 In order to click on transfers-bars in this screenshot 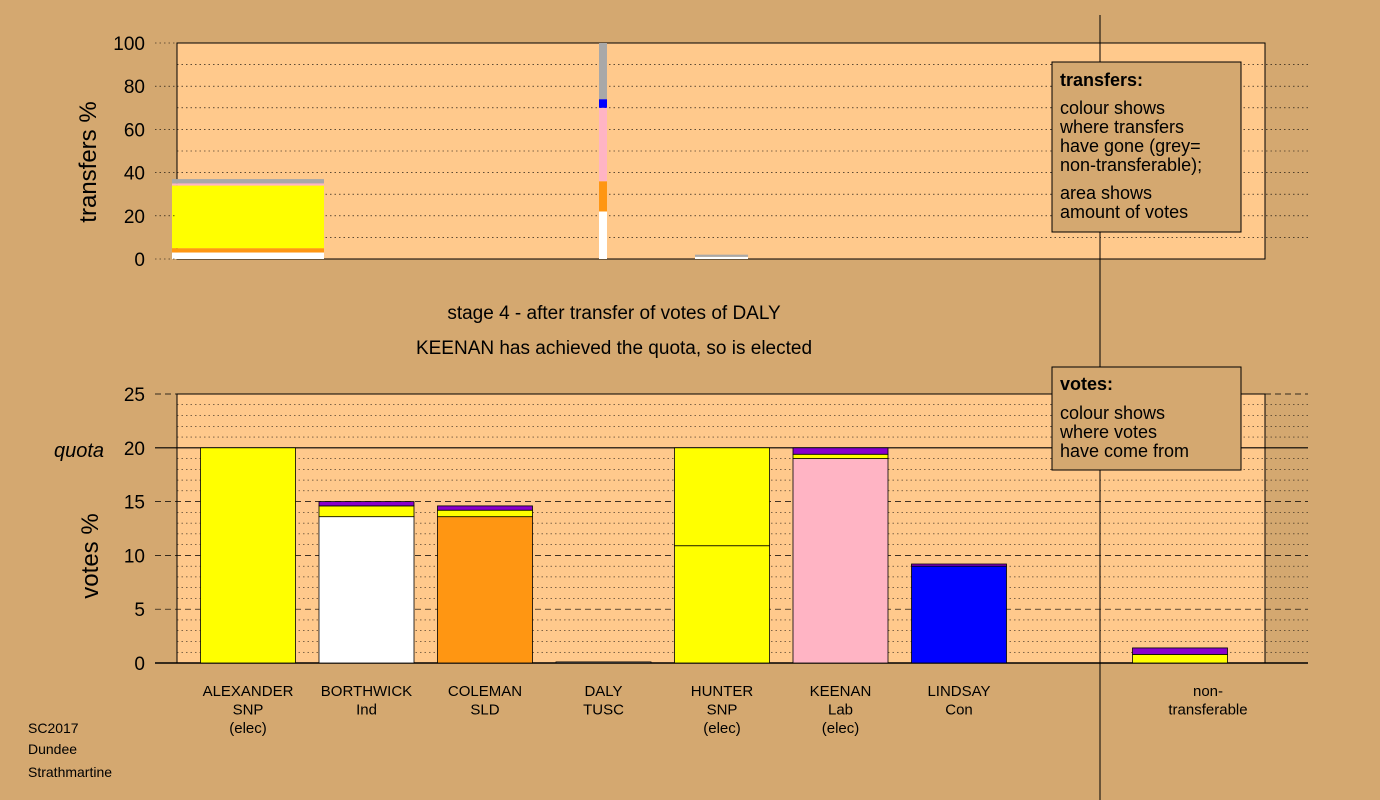, I will do `click(460, 151)`.